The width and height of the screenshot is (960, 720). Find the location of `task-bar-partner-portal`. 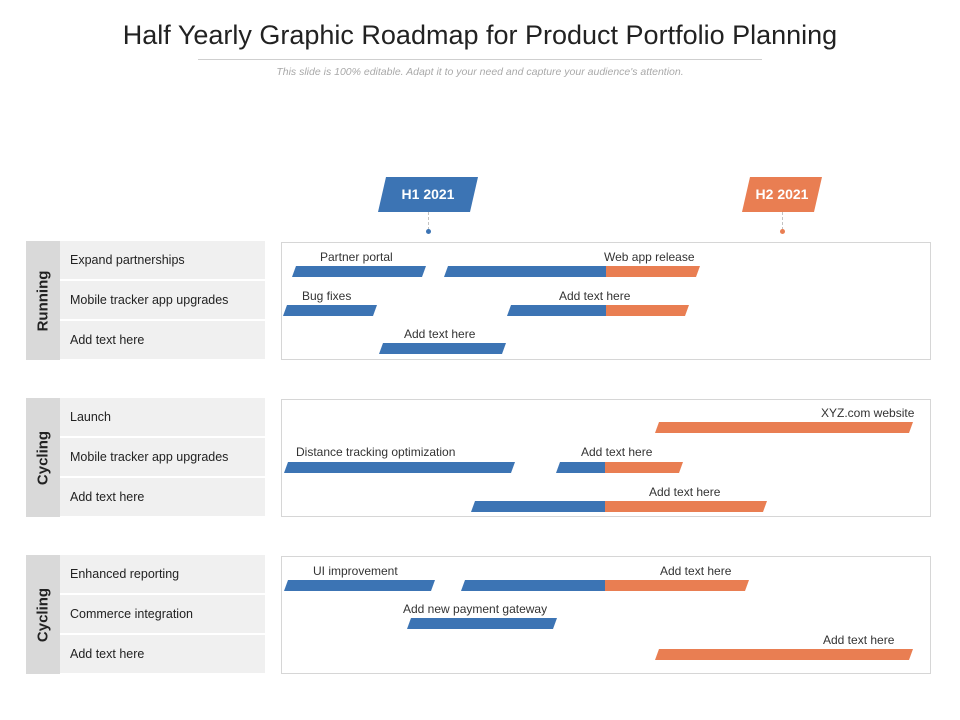

task-bar-partner-portal is located at coordinates (359, 271).